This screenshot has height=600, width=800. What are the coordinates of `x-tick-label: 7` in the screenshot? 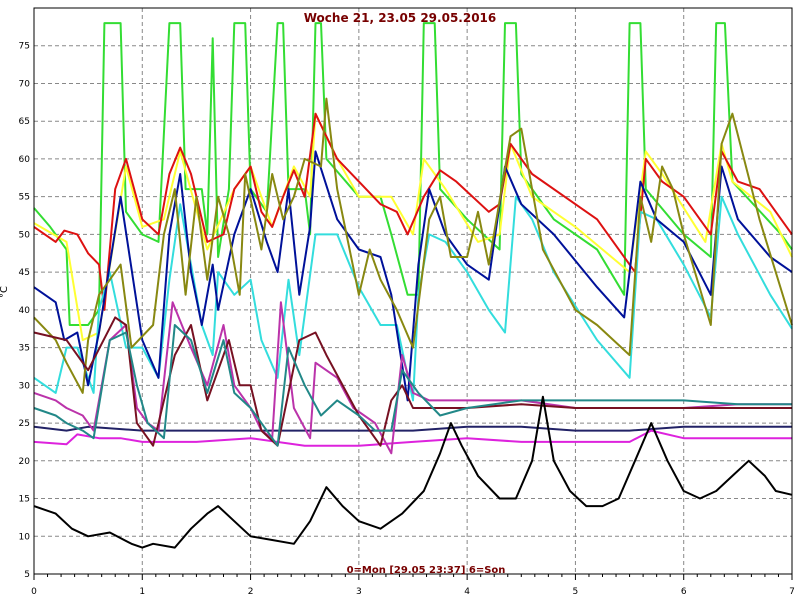 It's located at (792, 592).